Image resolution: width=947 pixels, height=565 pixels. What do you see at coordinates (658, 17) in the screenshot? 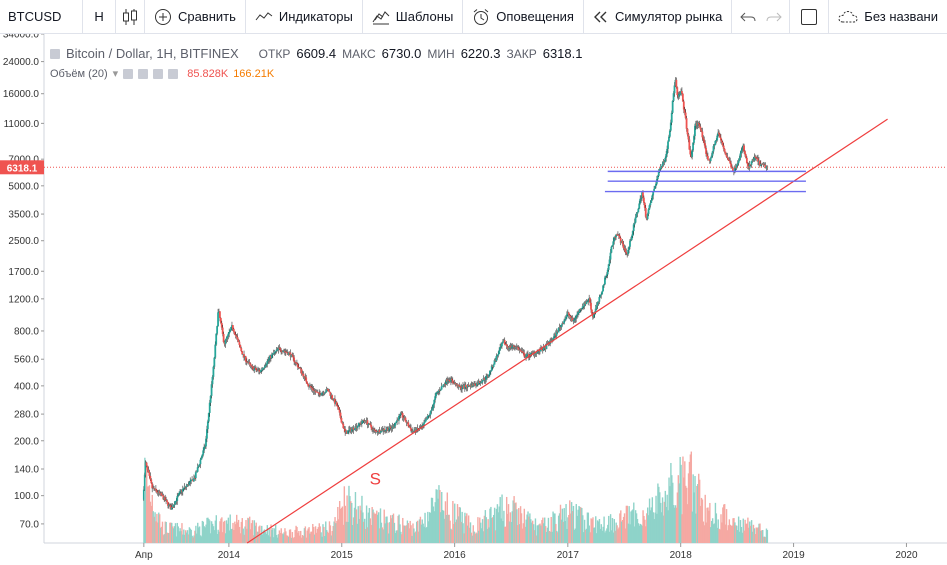
I see `replay-button: Симулятор рынка` at bounding box center [658, 17].